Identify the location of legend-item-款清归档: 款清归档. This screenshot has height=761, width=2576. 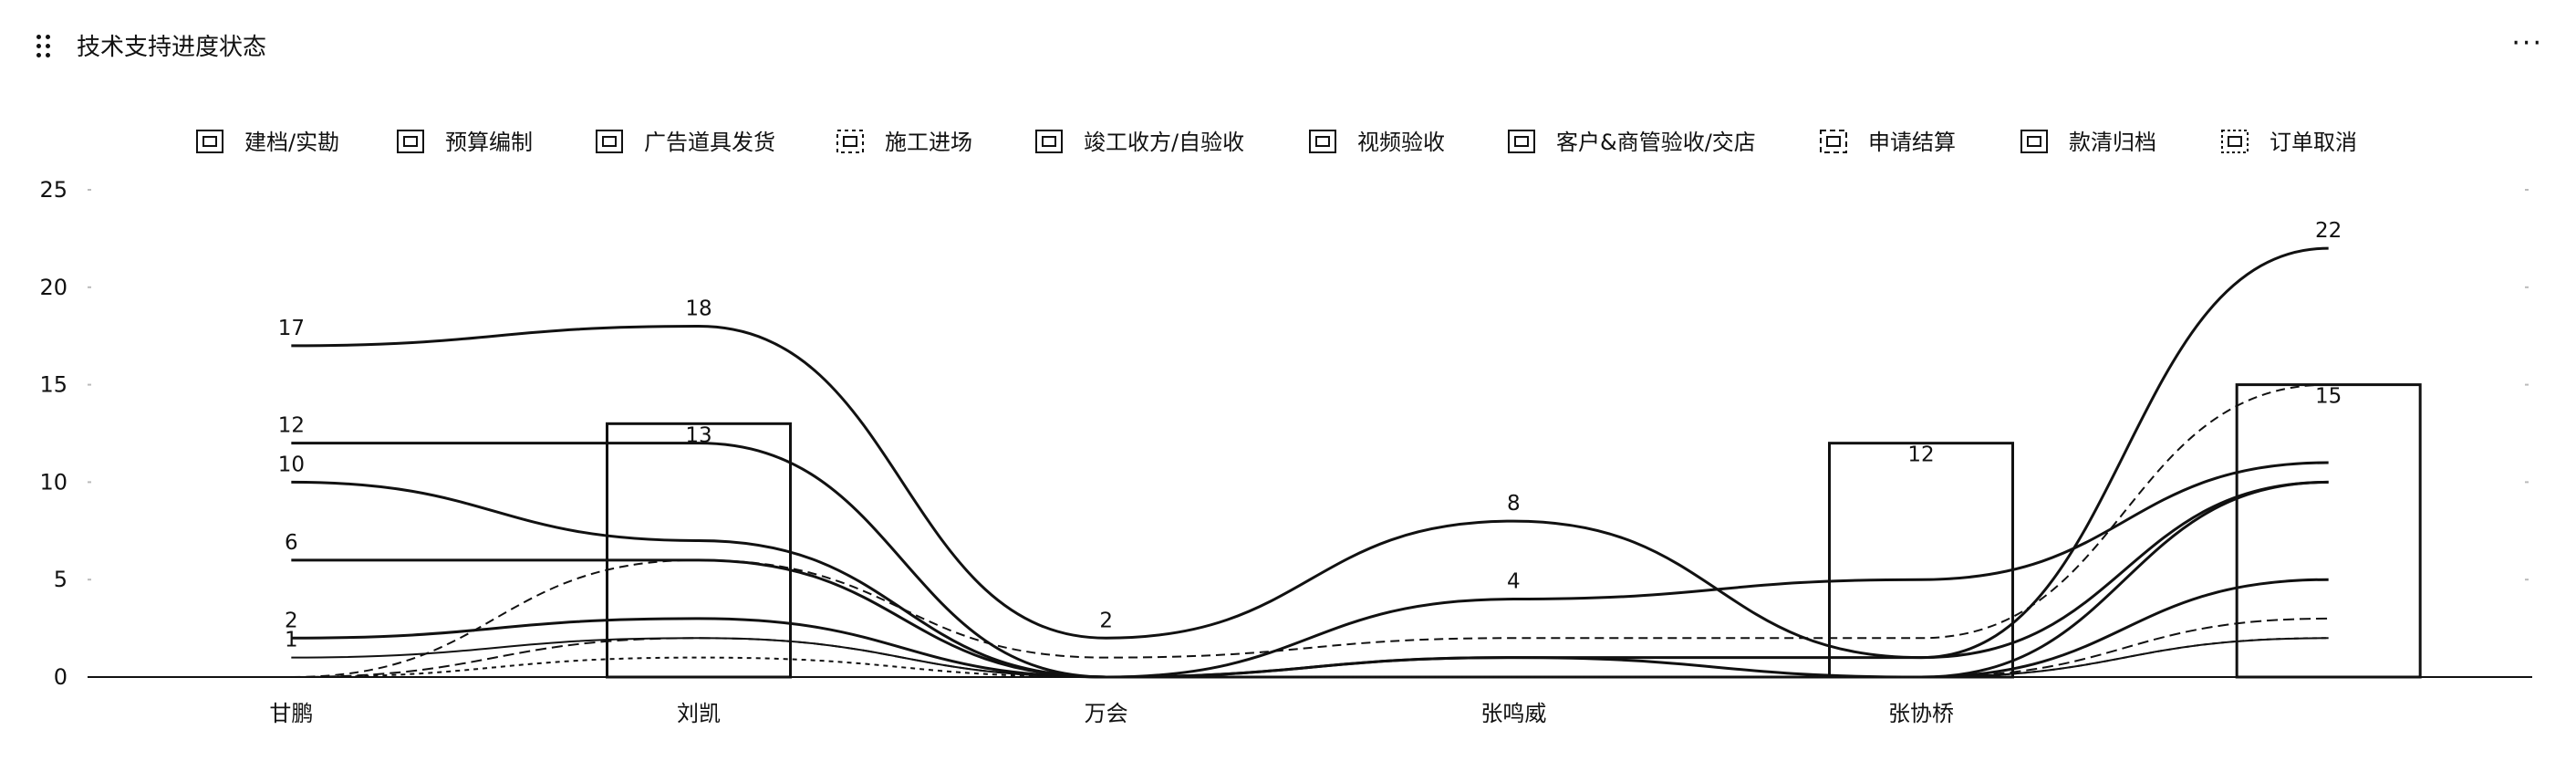
(2088, 142).